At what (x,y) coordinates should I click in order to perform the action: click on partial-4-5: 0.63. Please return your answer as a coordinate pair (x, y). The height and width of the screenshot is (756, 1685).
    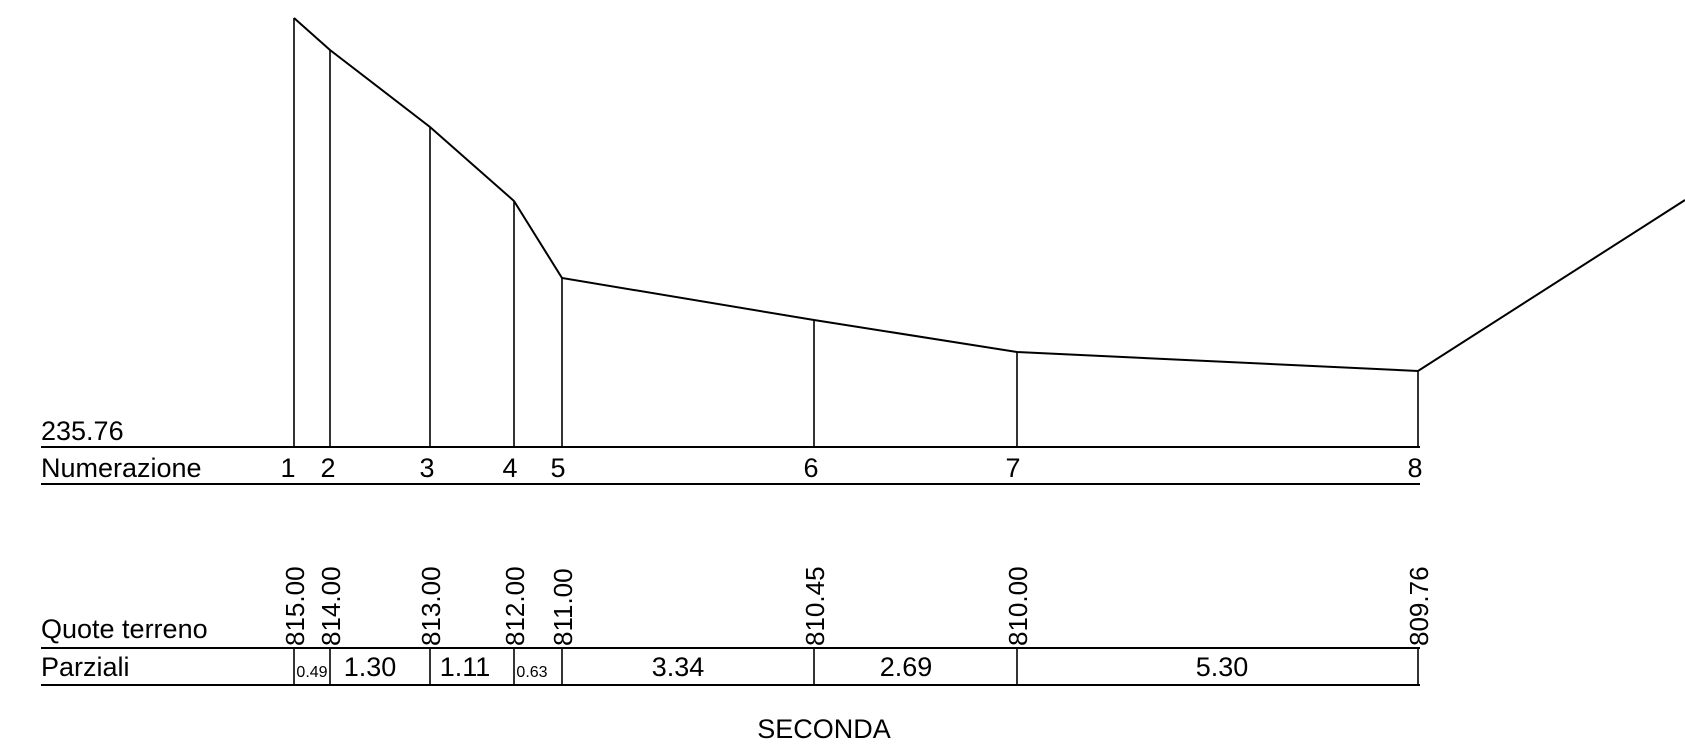
    Looking at the image, I should click on (531, 672).